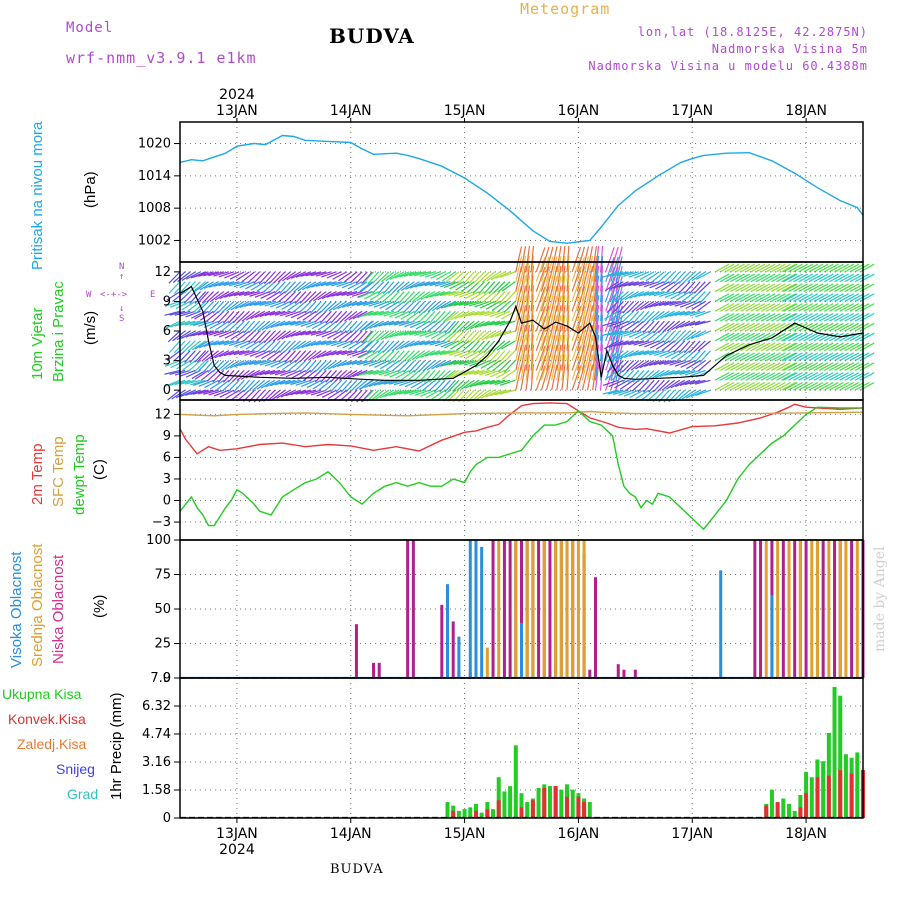 The image size is (900, 900). I want to click on sfc-axis-label: SFC Temp, so click(58, 471).